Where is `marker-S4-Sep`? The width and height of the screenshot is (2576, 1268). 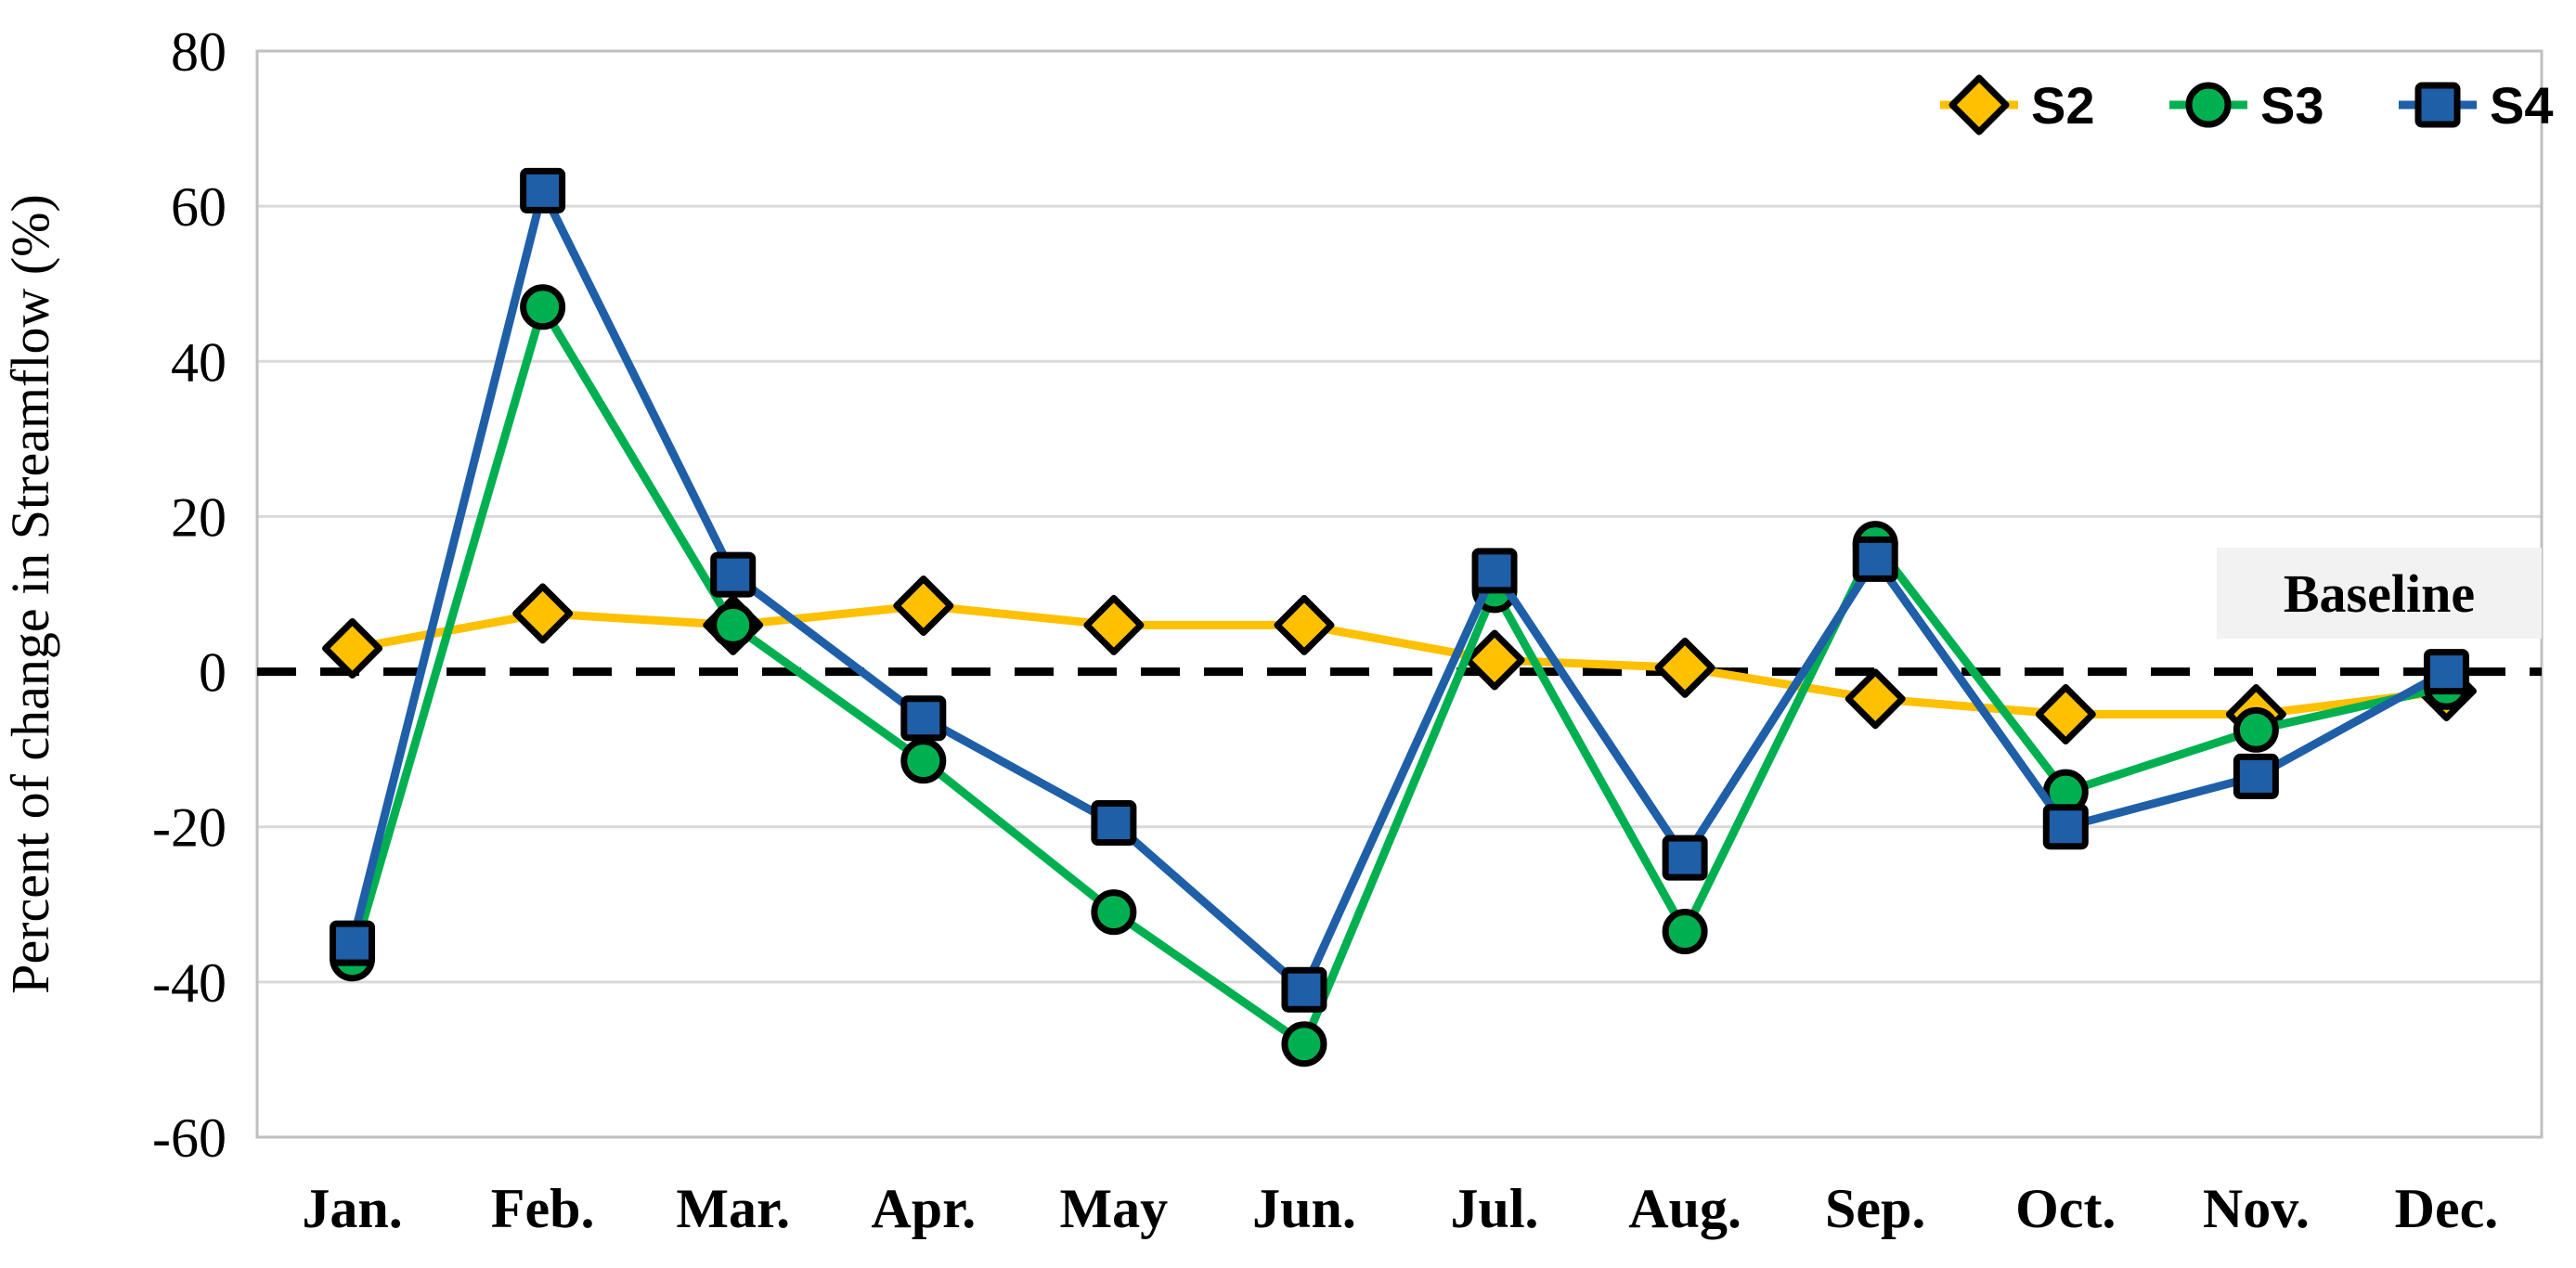
marker-S4-Sep is located at coordinates (1875, 559).